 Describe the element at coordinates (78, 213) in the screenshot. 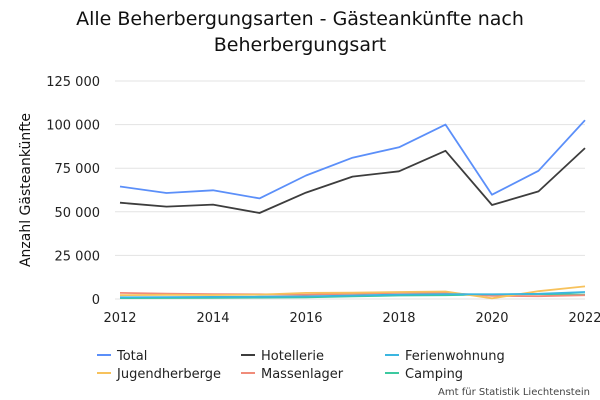

I see `y-tick-label: 50 000` at that location.